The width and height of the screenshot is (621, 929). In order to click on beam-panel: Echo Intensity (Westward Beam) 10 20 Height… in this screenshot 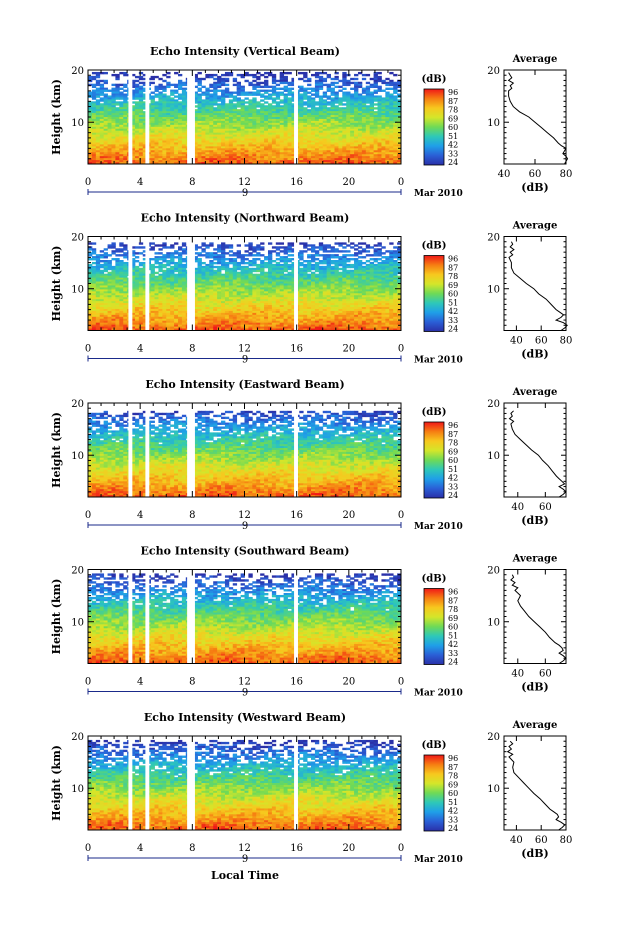, I will do `click(311, 788)`.